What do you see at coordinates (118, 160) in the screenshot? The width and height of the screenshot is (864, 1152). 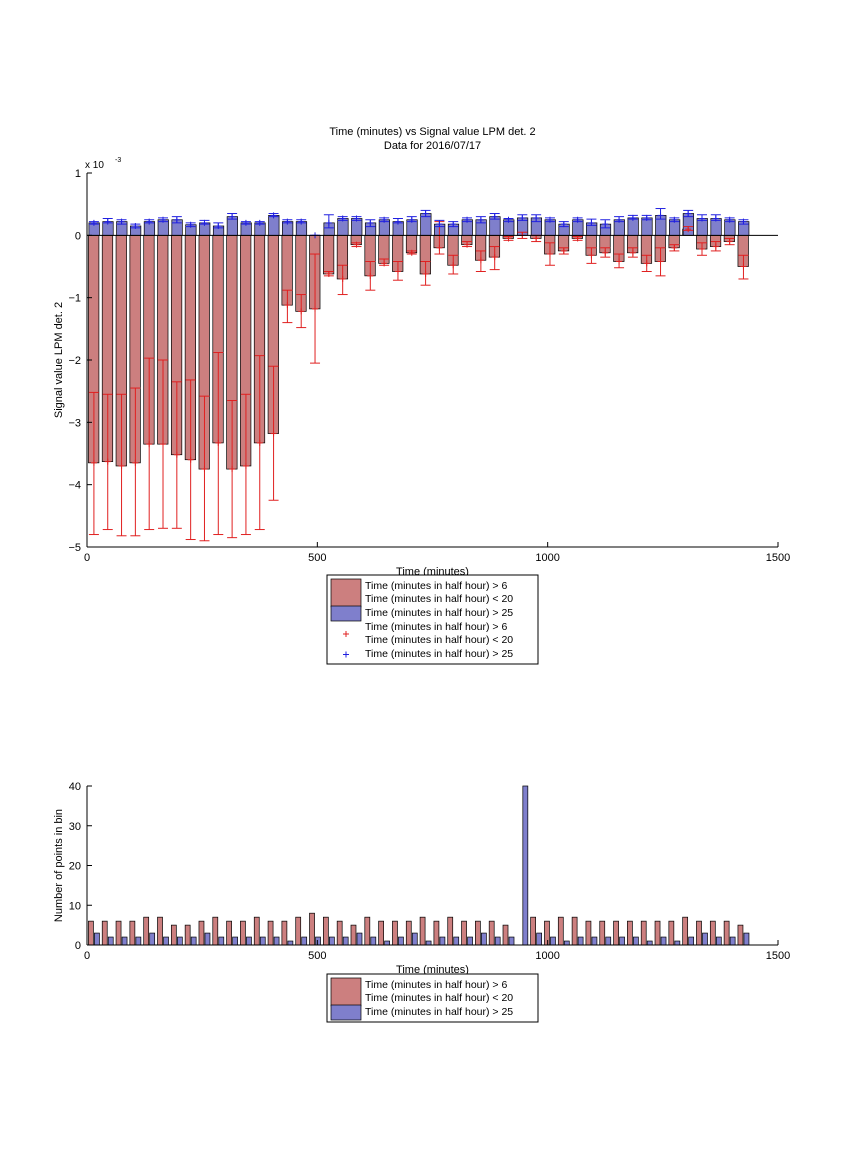 I see `y-exponent: -3` at bounding box center [118, 160].